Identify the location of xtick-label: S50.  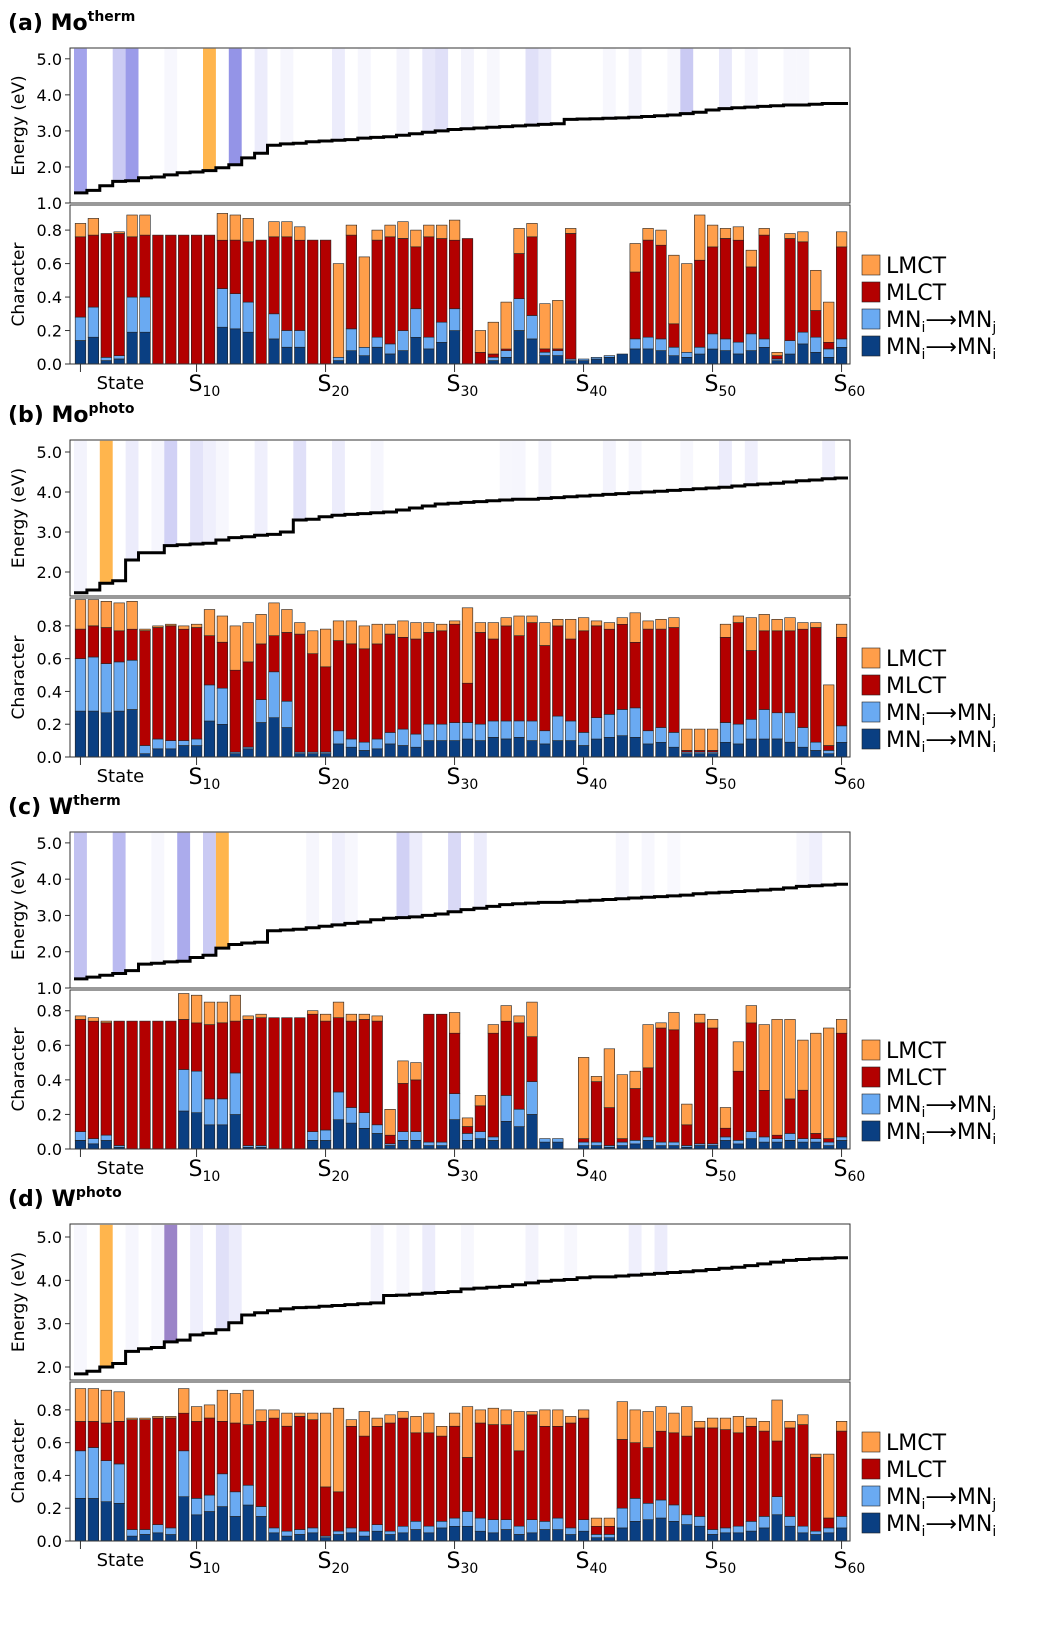
(721, 386).